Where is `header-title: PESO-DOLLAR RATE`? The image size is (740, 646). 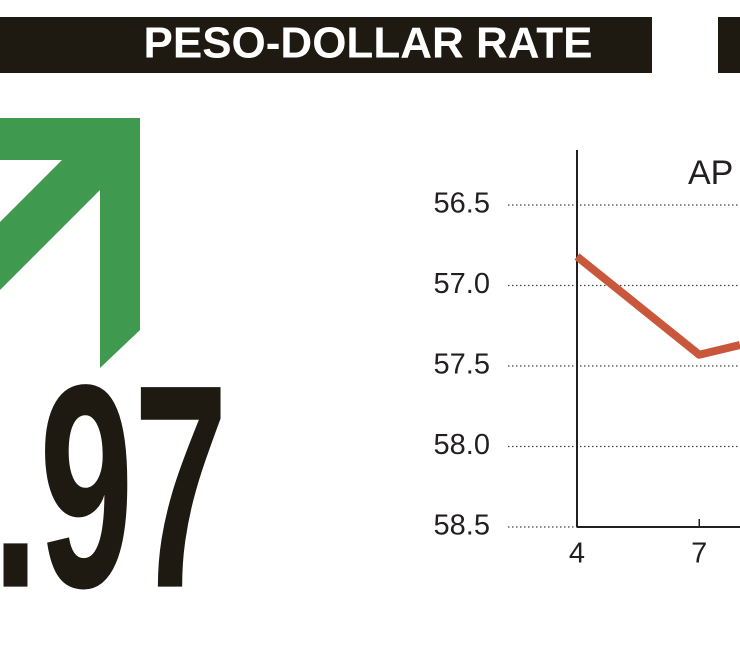 header-title: PESO-DOLLAR RATE is located at coordinates (368, 43).